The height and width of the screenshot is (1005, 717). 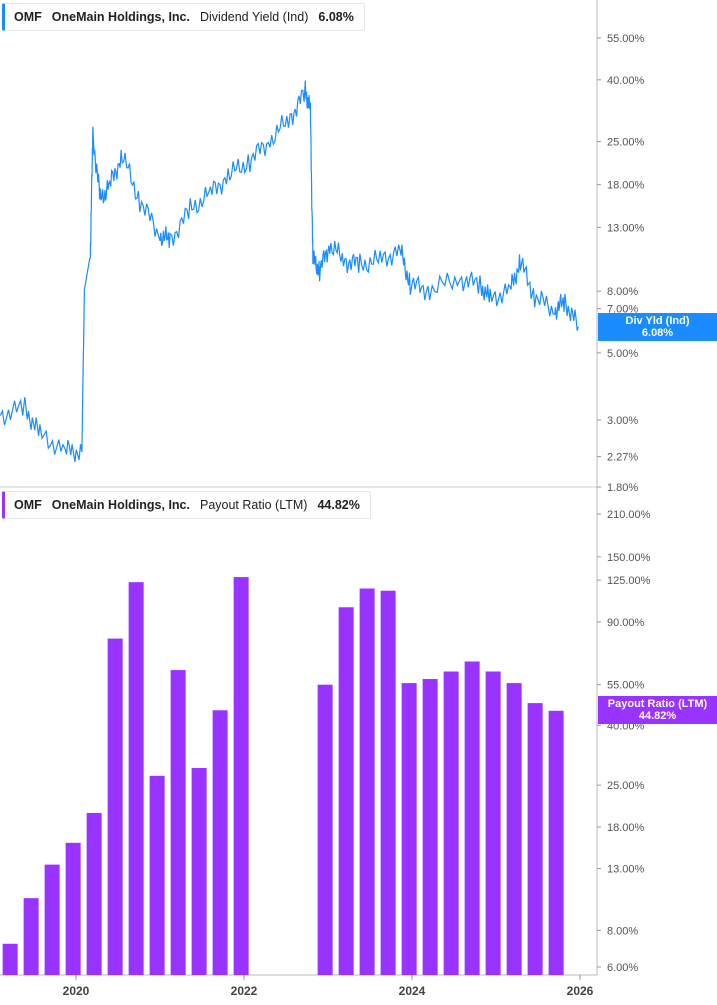 What do you see at coordinates (244, 991) in the screenshot?
I see `x-tick-label: 2022` at bounding box center [244, 991].